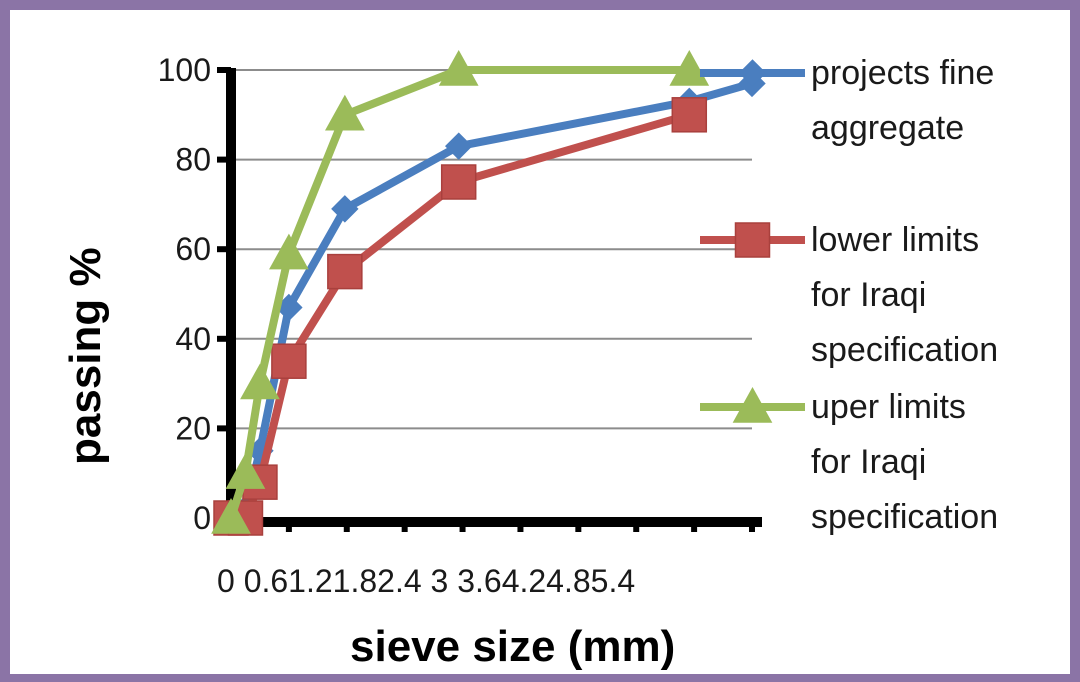  I want to click on frame-border-left, so click(5, 341).